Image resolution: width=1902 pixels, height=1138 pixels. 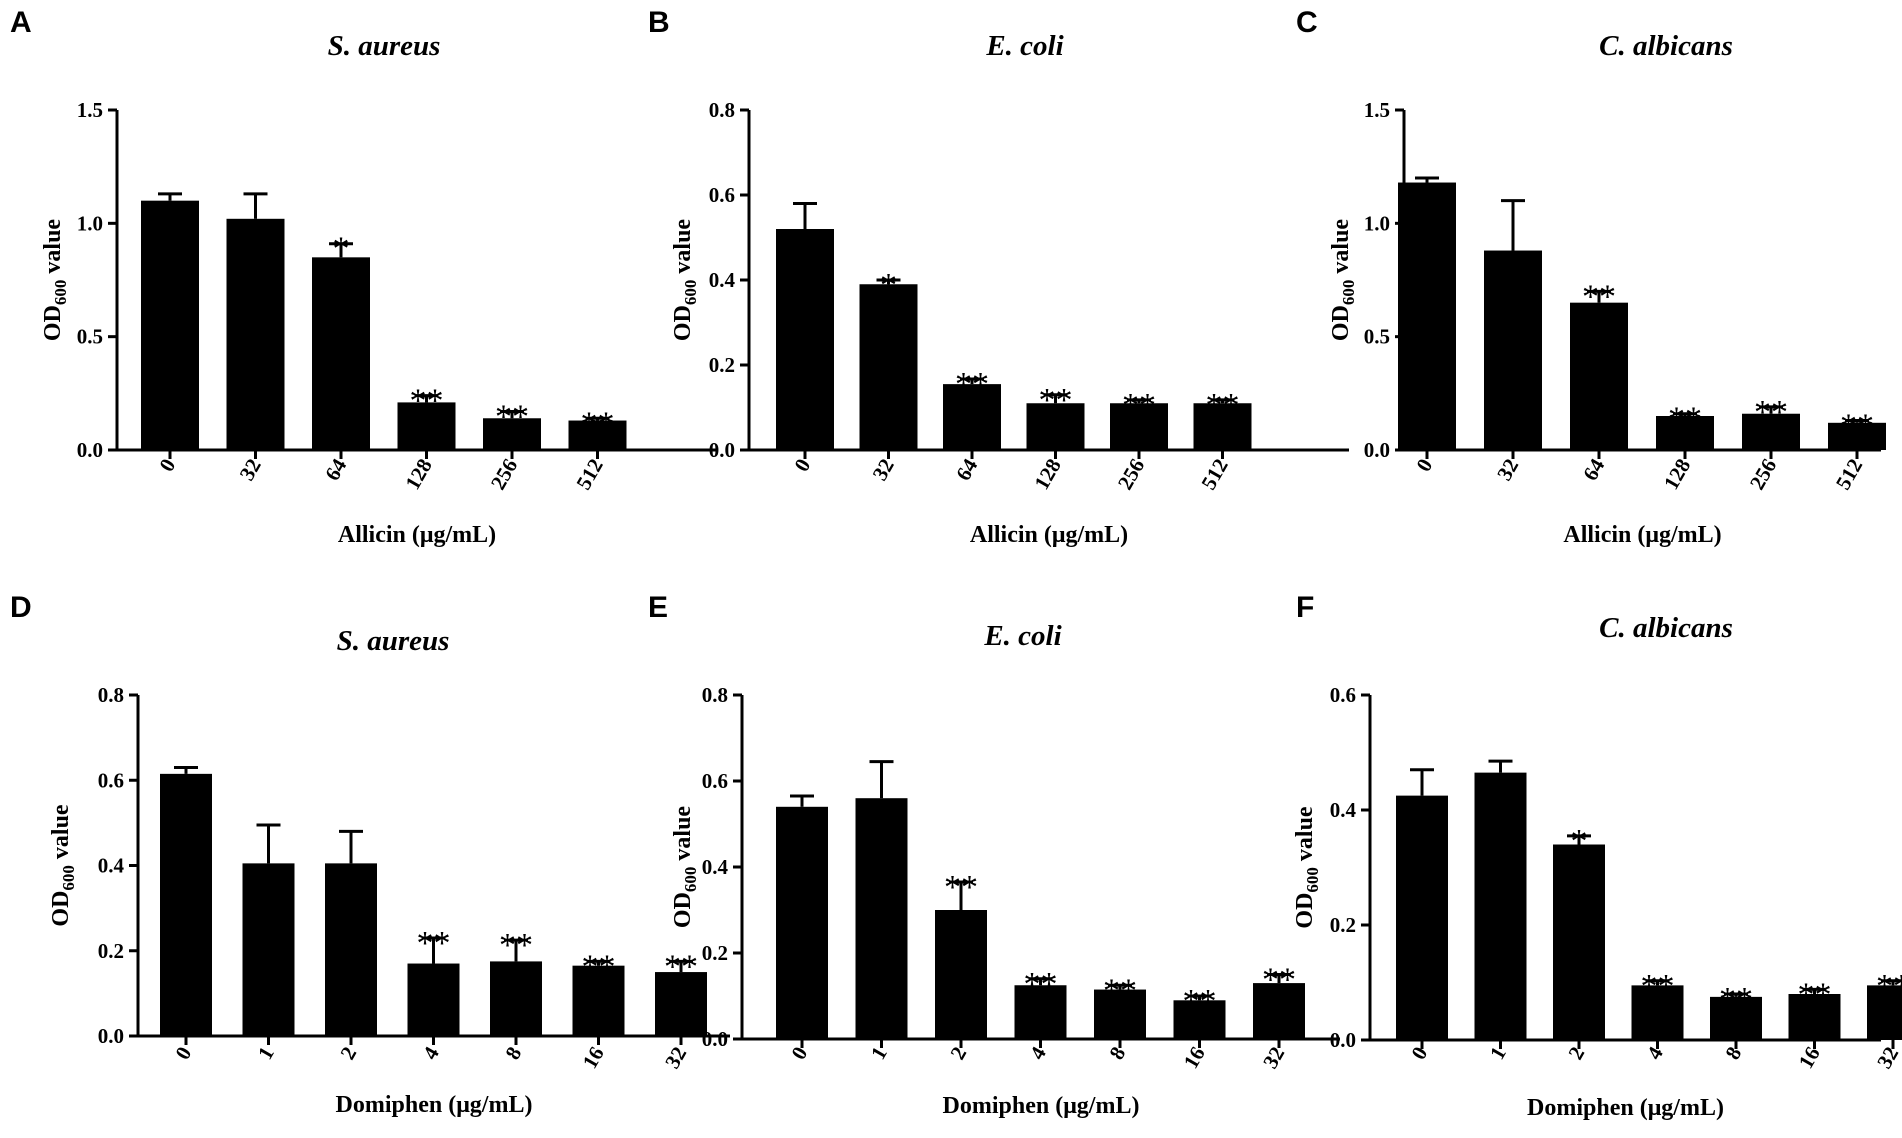 What do you see at coordinates (434, 1105) in the screenshot?
I see `x-axis-label: Domiphen (μg/mL)` at bounding box center [434, 1105].